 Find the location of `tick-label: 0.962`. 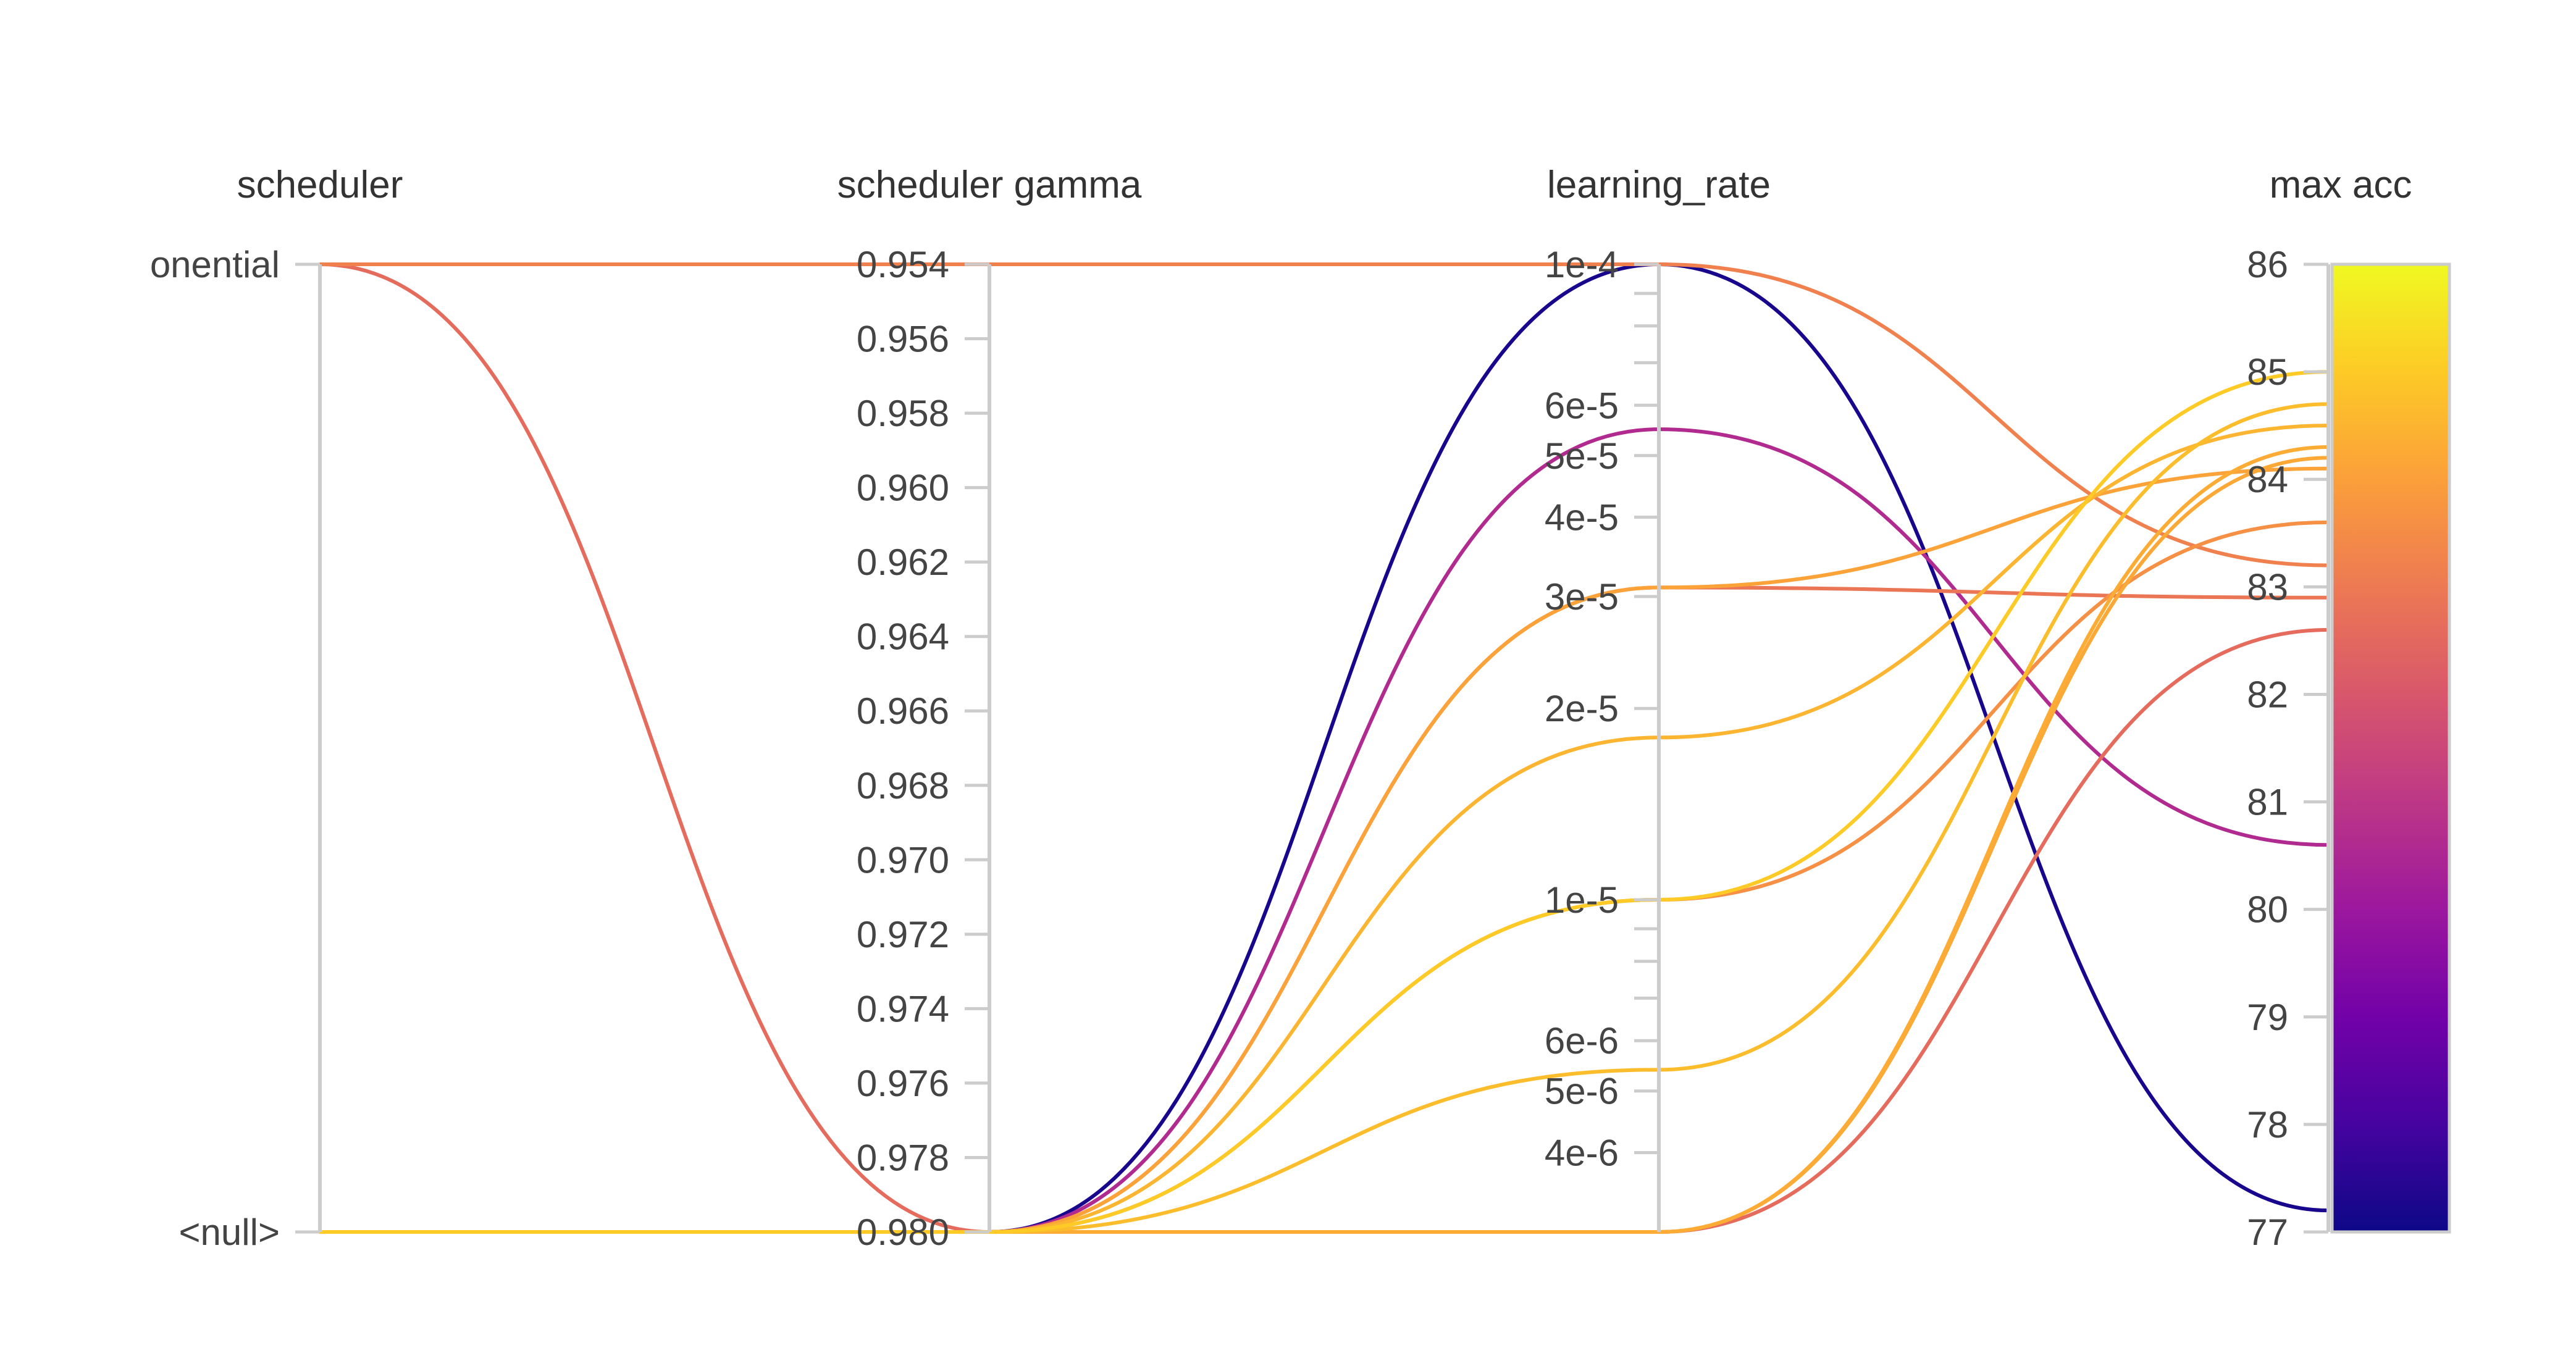

tick-label: 0.962 is located at coordinates (903, 562).